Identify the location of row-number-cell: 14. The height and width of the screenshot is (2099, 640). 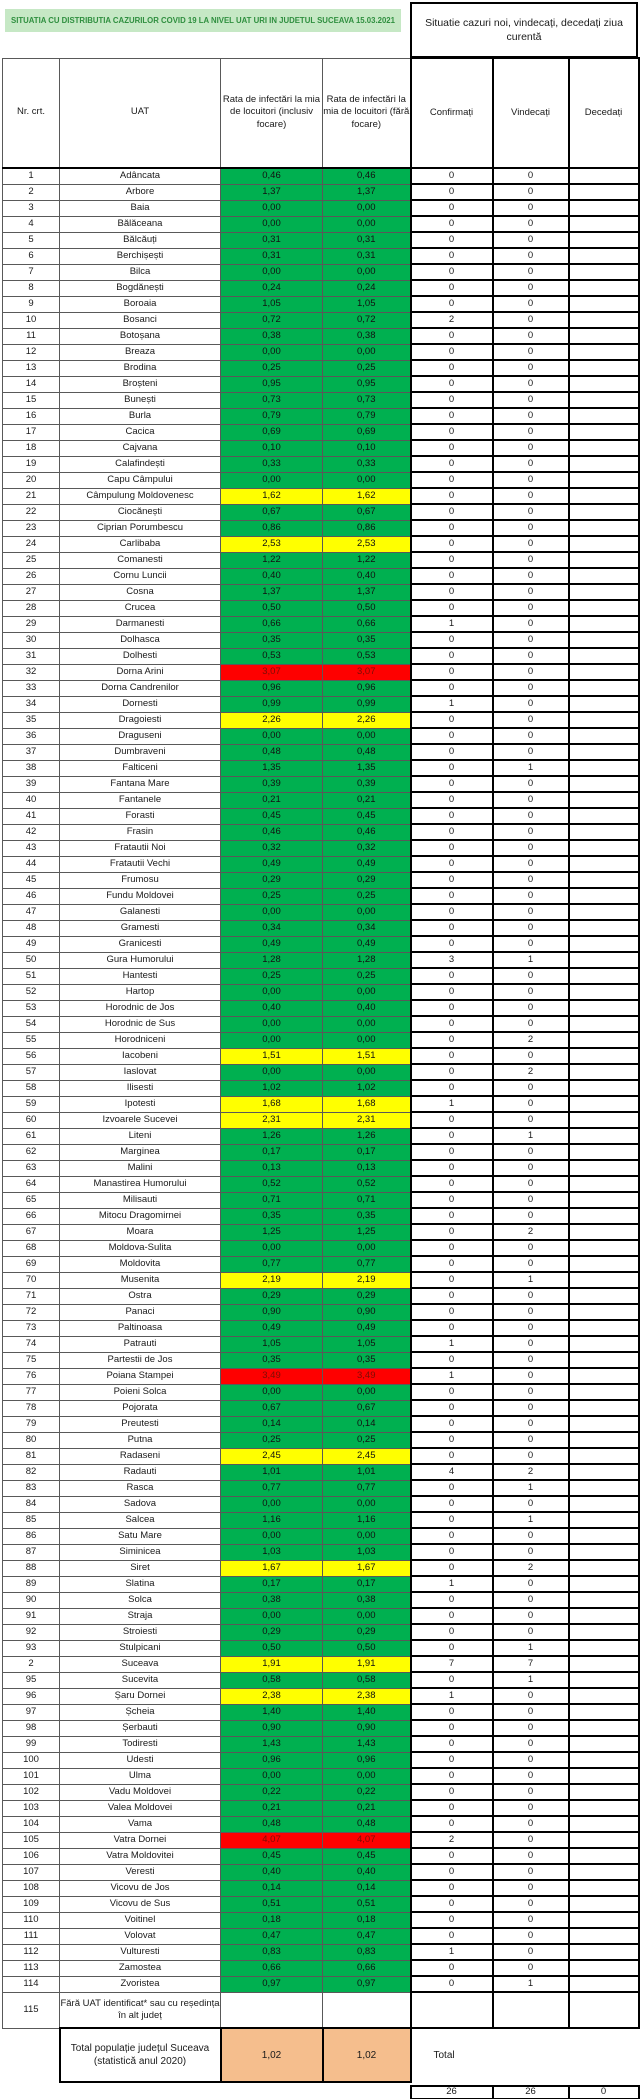
(31, 384).